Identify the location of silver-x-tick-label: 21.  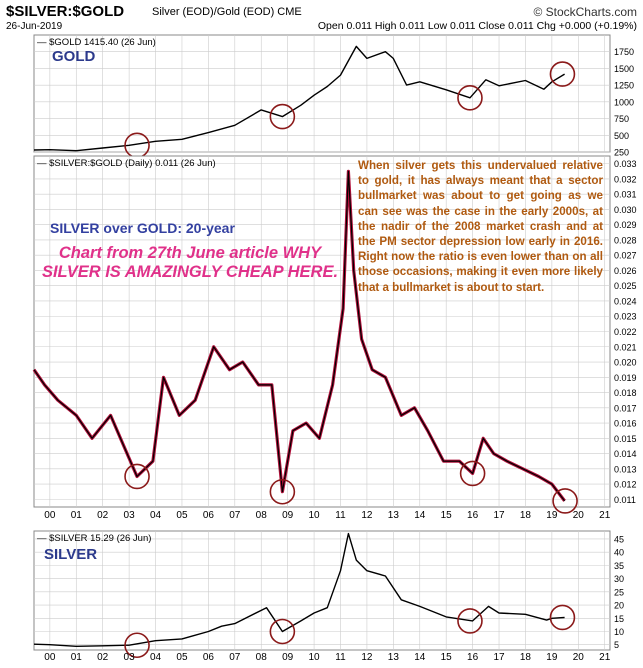
(605, 657).